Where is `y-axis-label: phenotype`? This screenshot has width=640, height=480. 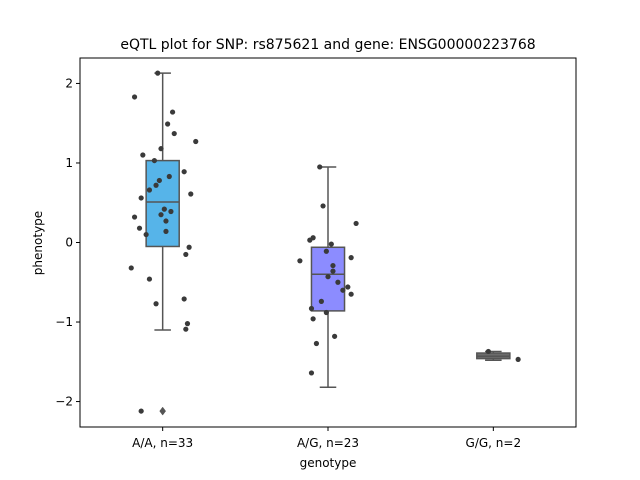
y-axis-label: phenotype is located at coordinates (38, 243).